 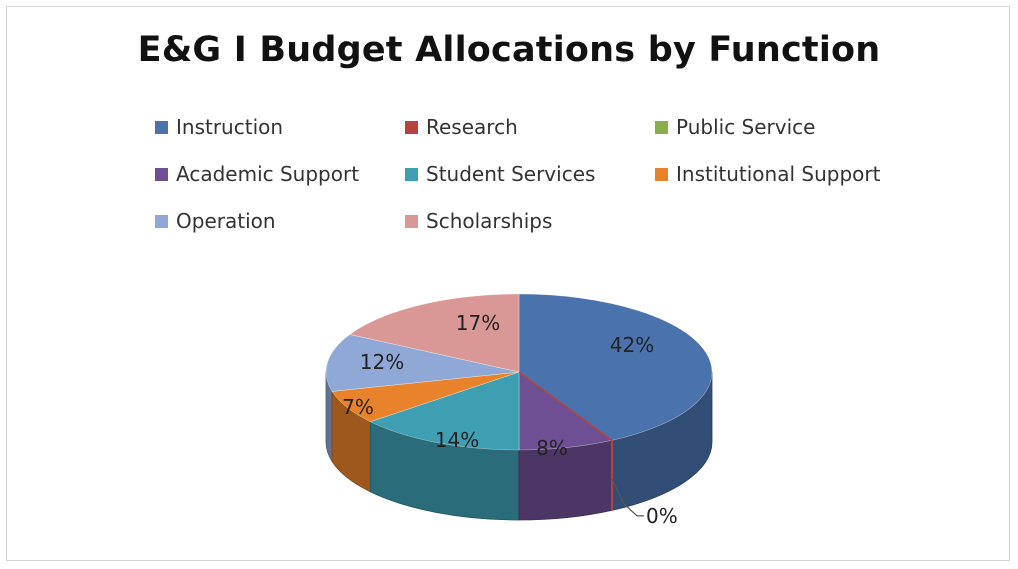 I want to click on legend-label-public-service: Public Service, so click(x=746, y=127).